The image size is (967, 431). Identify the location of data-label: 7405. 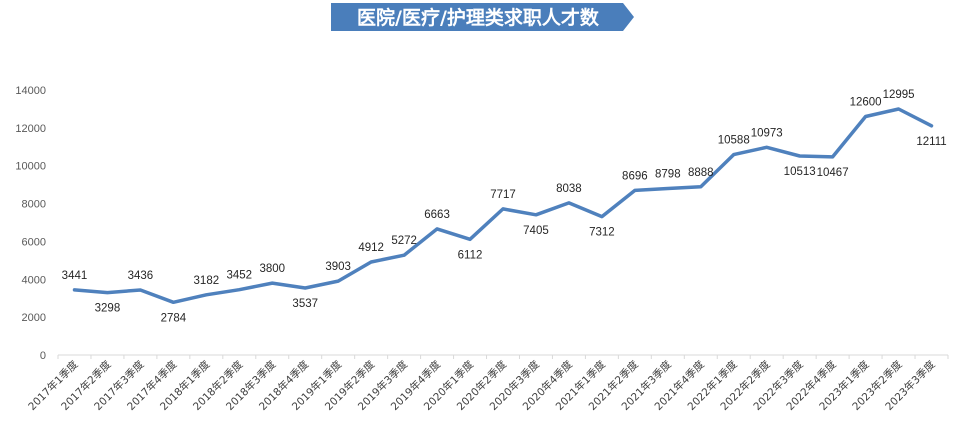
(536, 231).